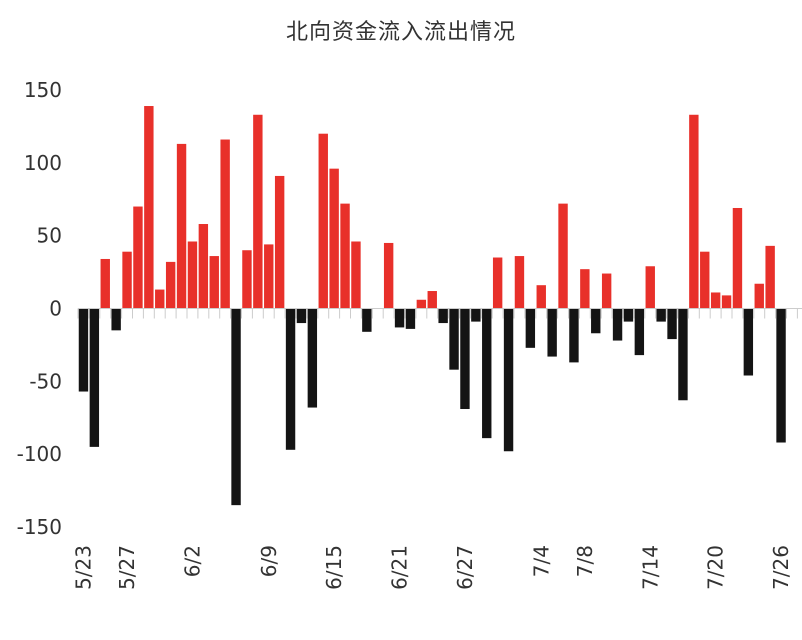 The width and height of the screenshot is (802, 640). Describe the element at coordinates (43, 163) in the screenshot. I see `y-tick-label: 100` at that location.